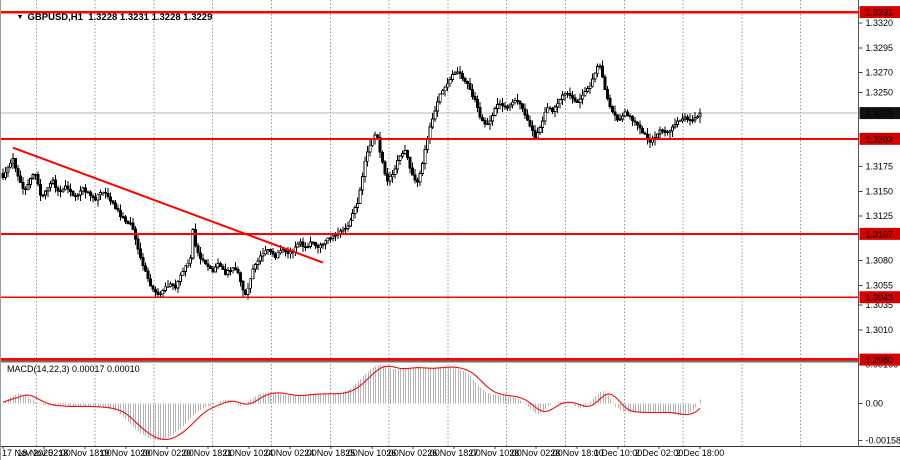 This screenshot has width=900, height=460. What do you see at coordinates (73, 369) in the screenshot?
I see `macd-indicator-label: MACD(14,22,3) 0.00017 0.00010` at bounding box center [73, 369].